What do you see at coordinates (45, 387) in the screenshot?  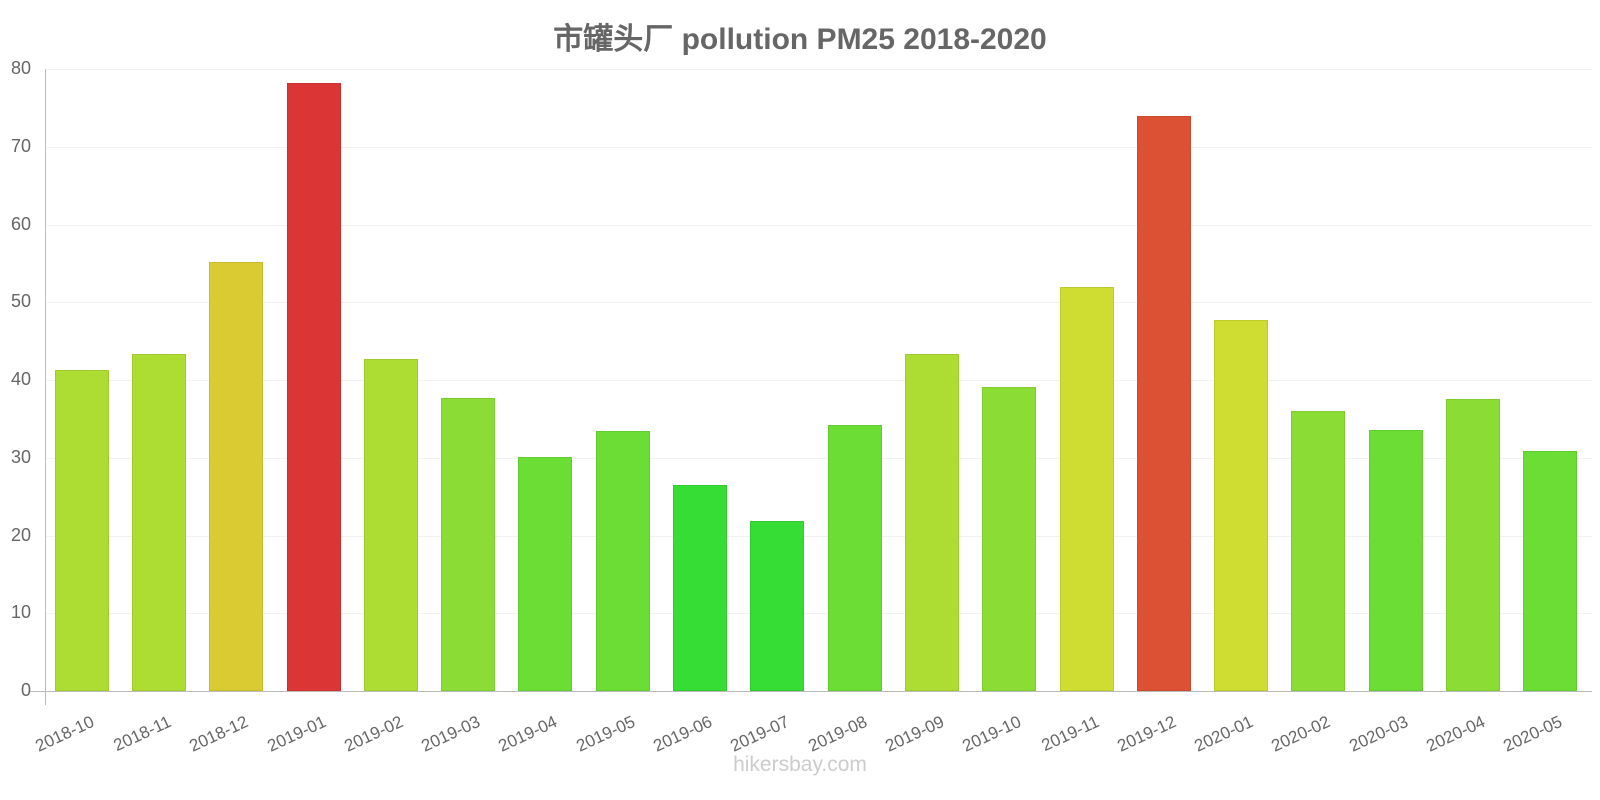 I see `y-axis` at bounding box center [45, 387].